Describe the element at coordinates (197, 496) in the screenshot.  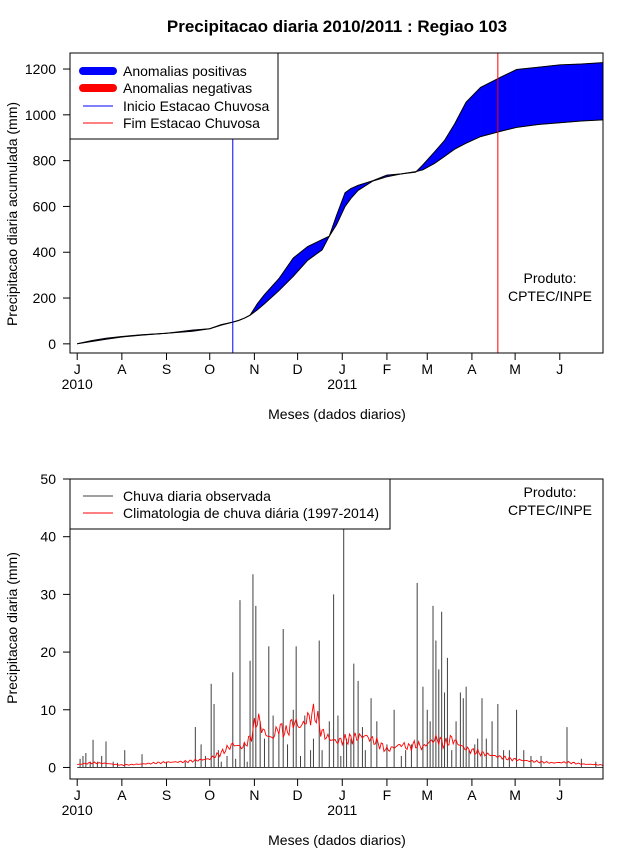
I see `legend-observed-rain: Chuva diaria observada` at that location.